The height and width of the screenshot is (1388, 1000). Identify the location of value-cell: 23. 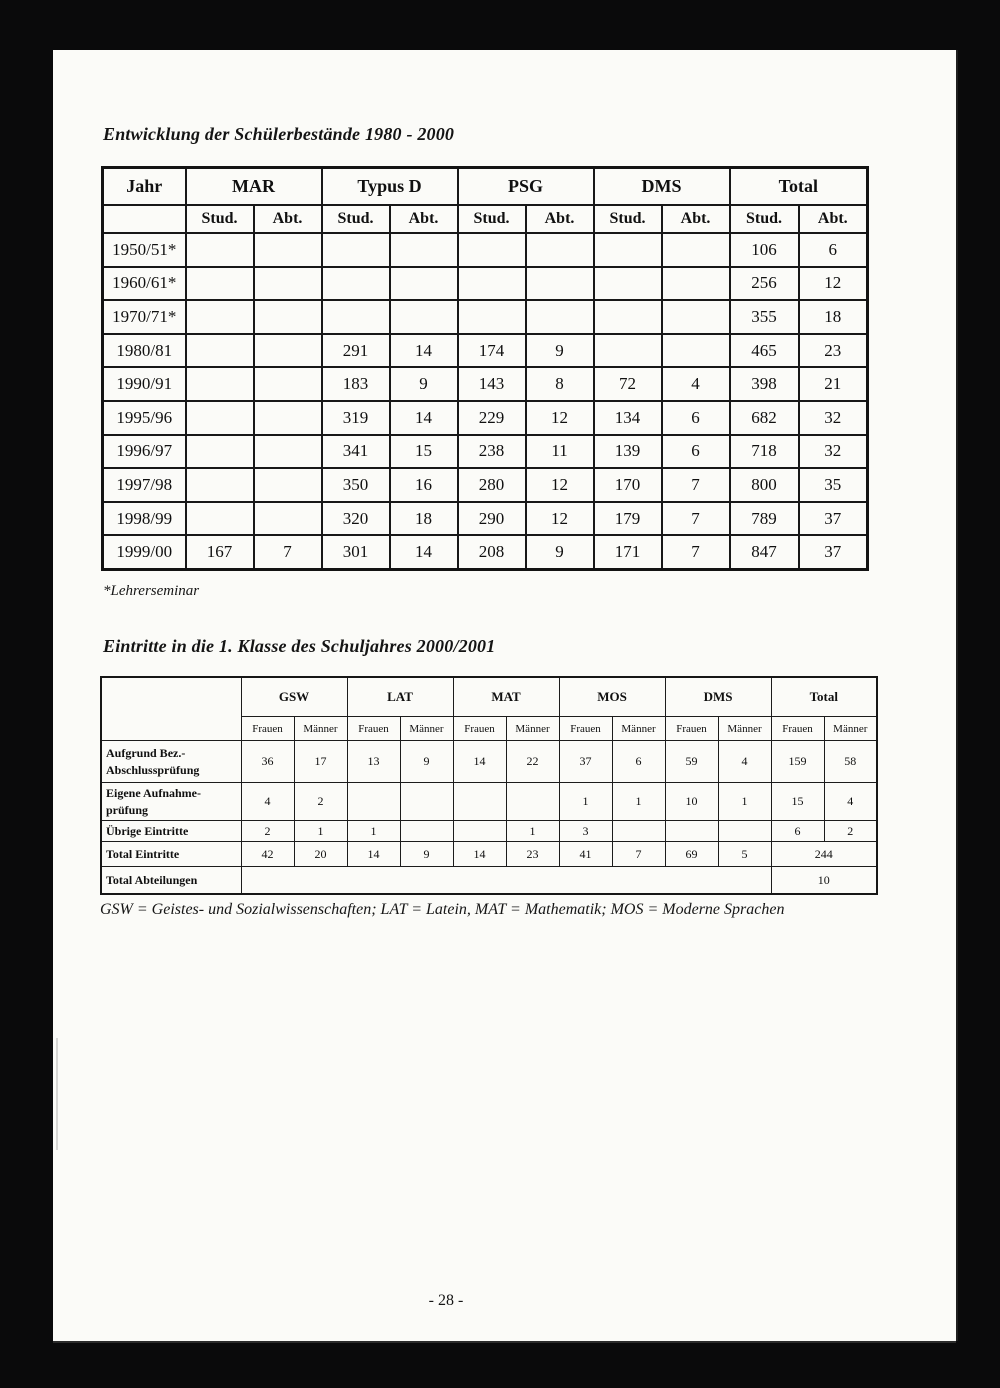
(532, 854).